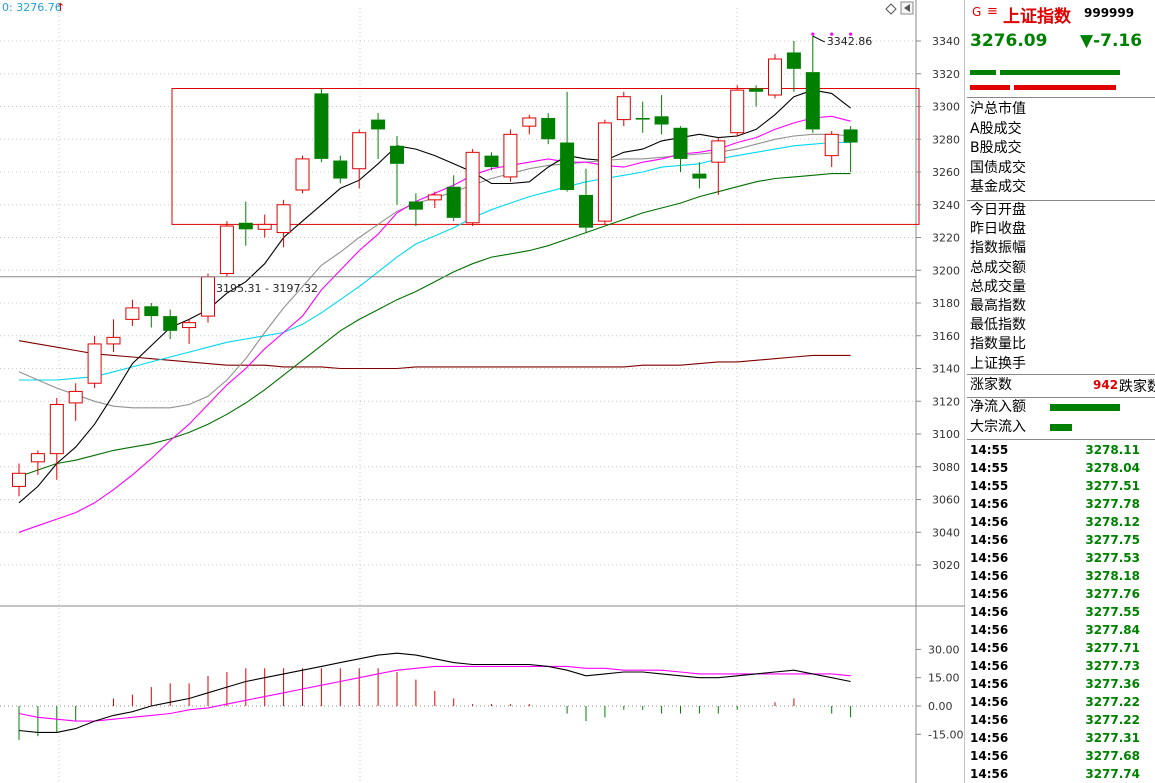 This screenshot has height=783, width=1155. Describe the element at coordinates (998, 407) in the screenshot. I see `flow-label: 净流入额` at that location.